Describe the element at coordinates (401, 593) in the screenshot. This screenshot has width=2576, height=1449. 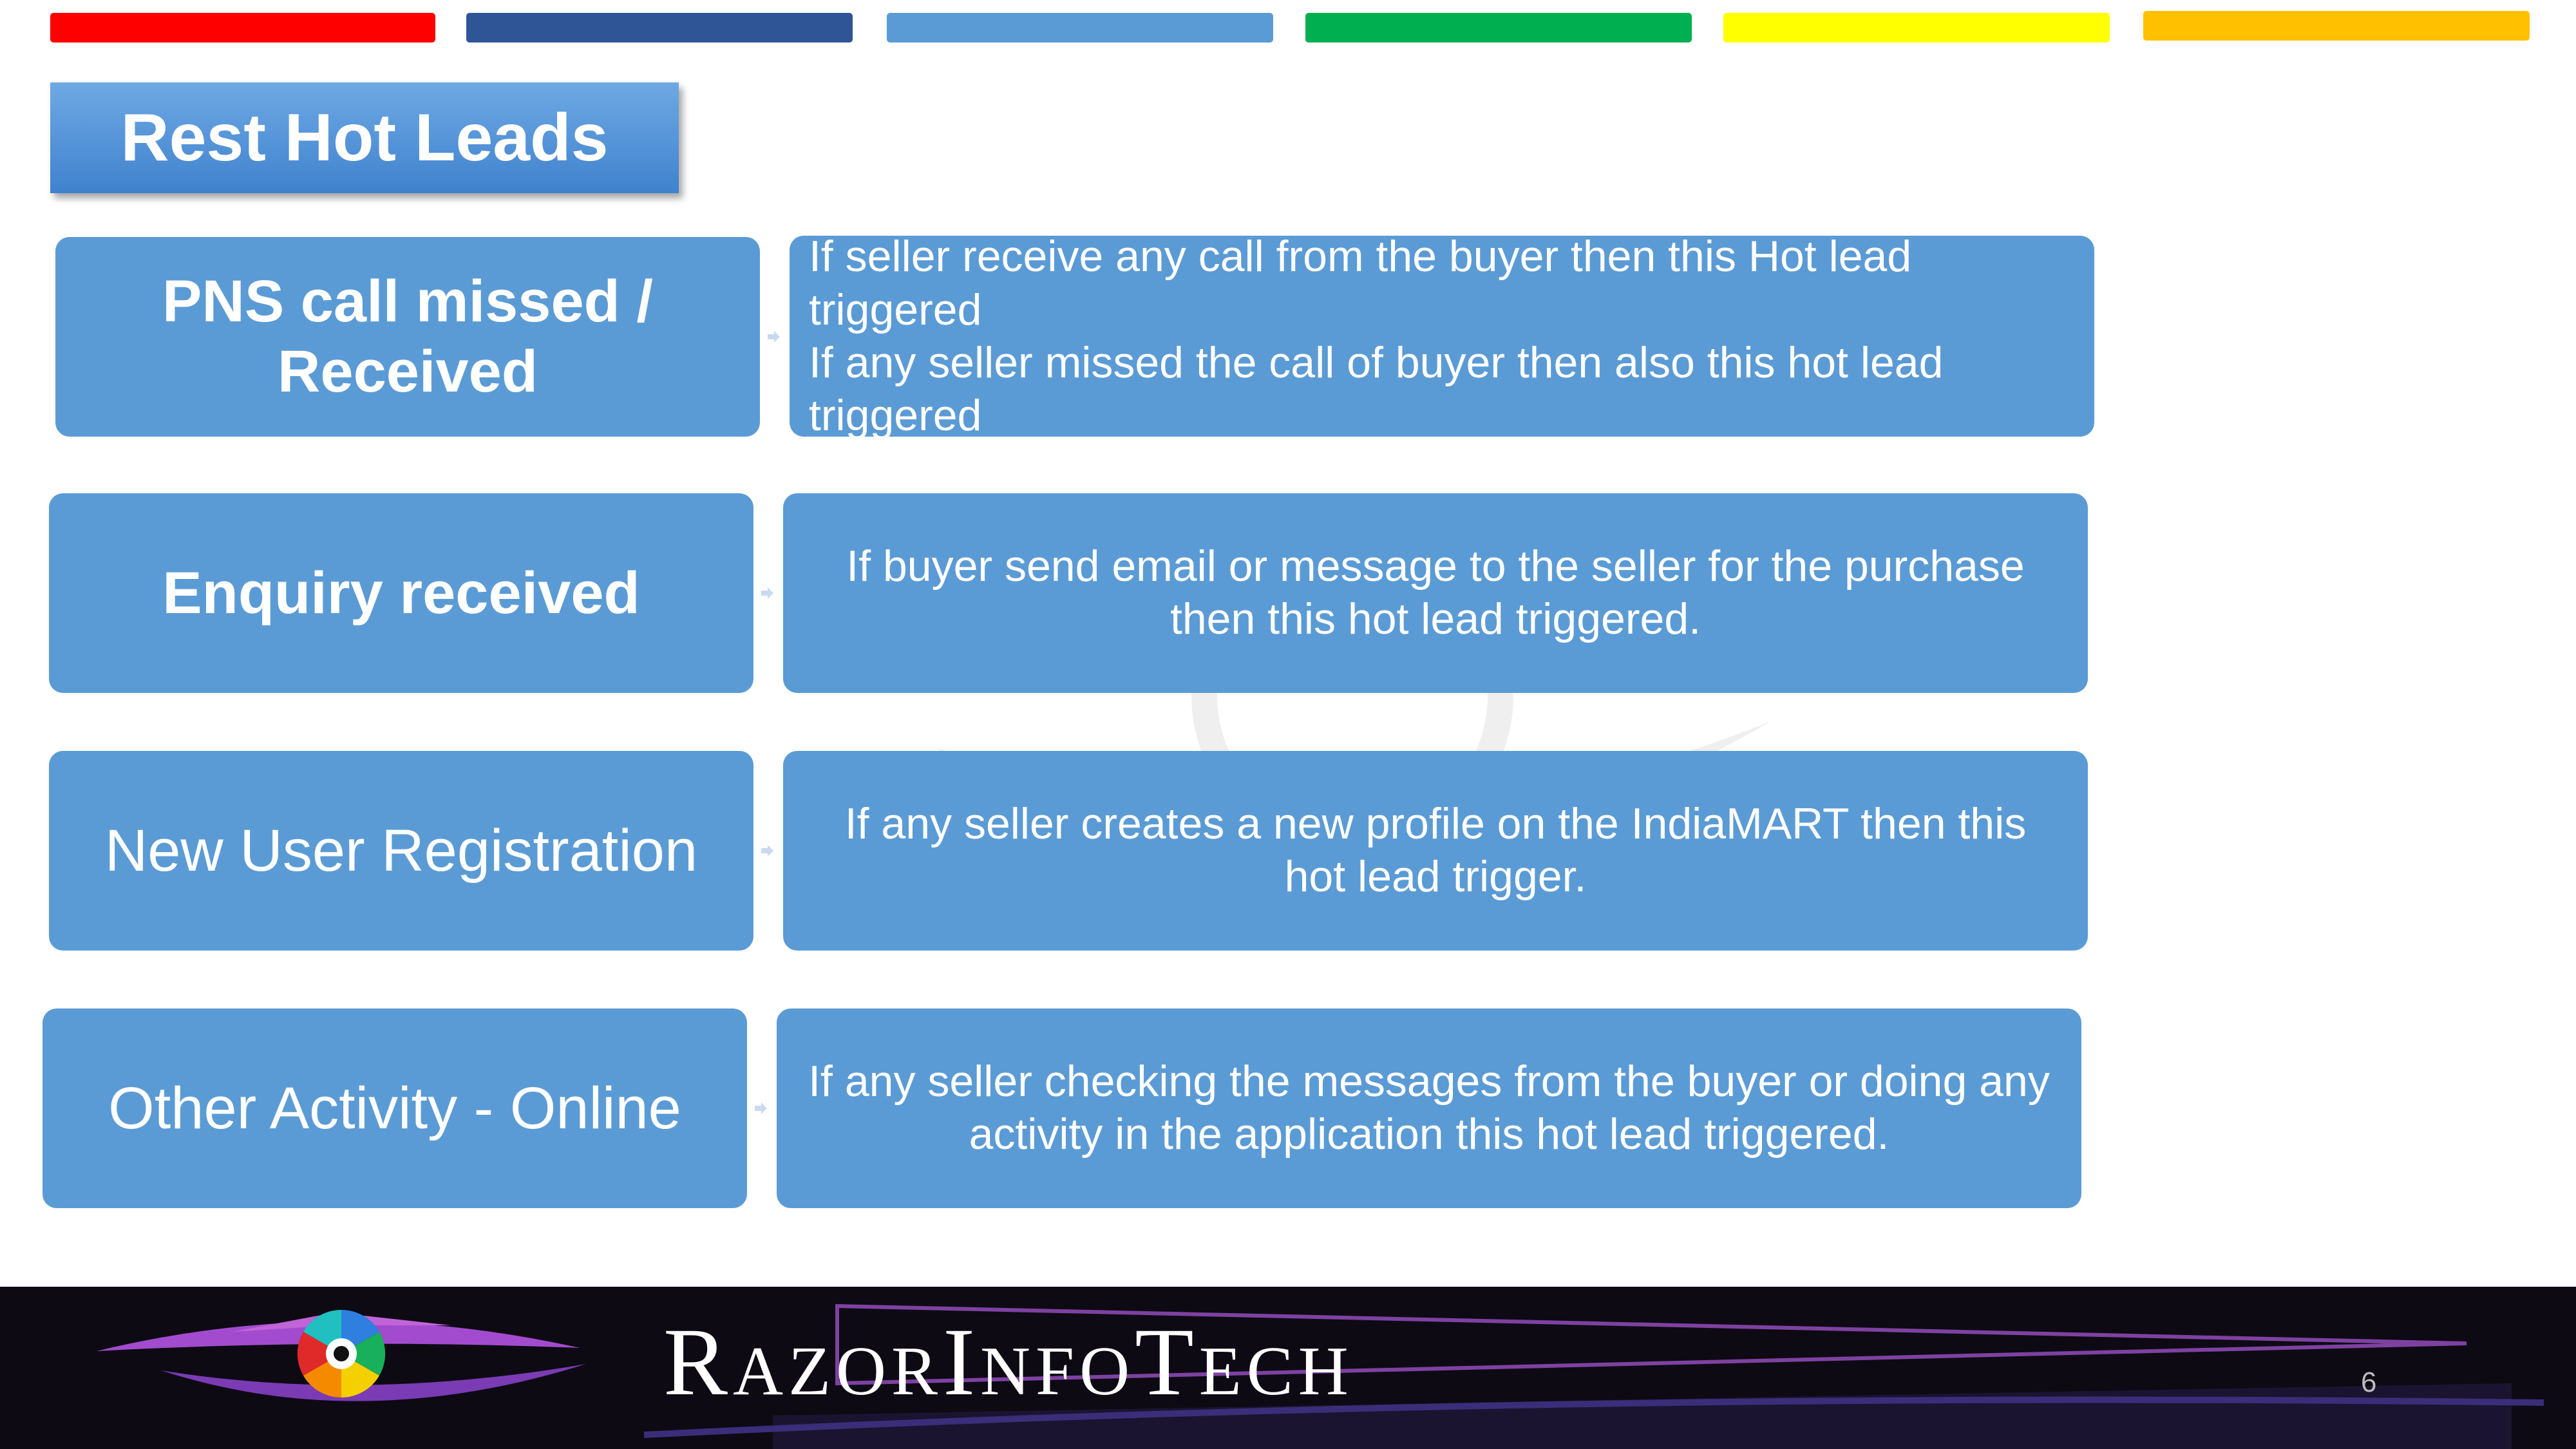
I see `lead-label-enquiry: Enquiry received` at that location.